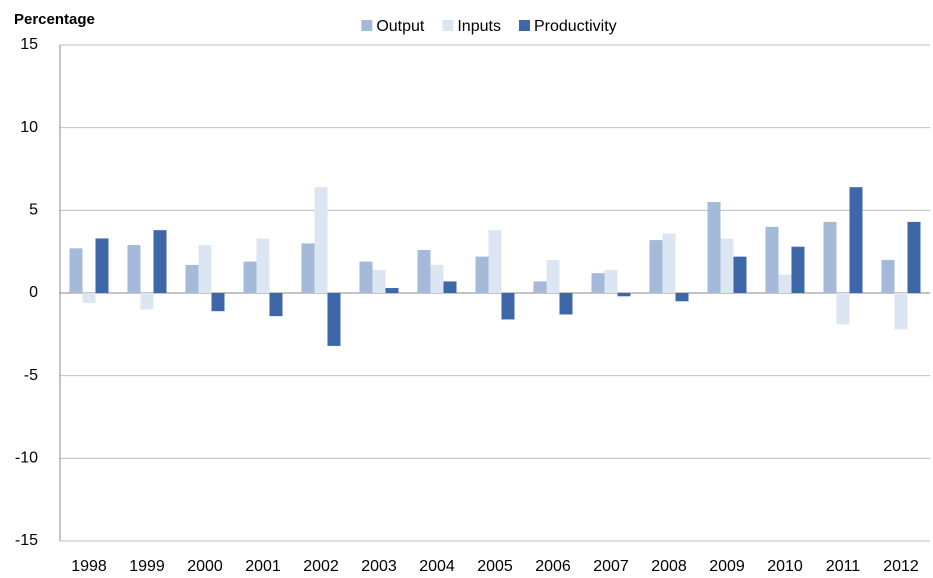 The height and width of the screenshot is (578, 933). I want to click on legend-label: Productivity, so click(575, 26).